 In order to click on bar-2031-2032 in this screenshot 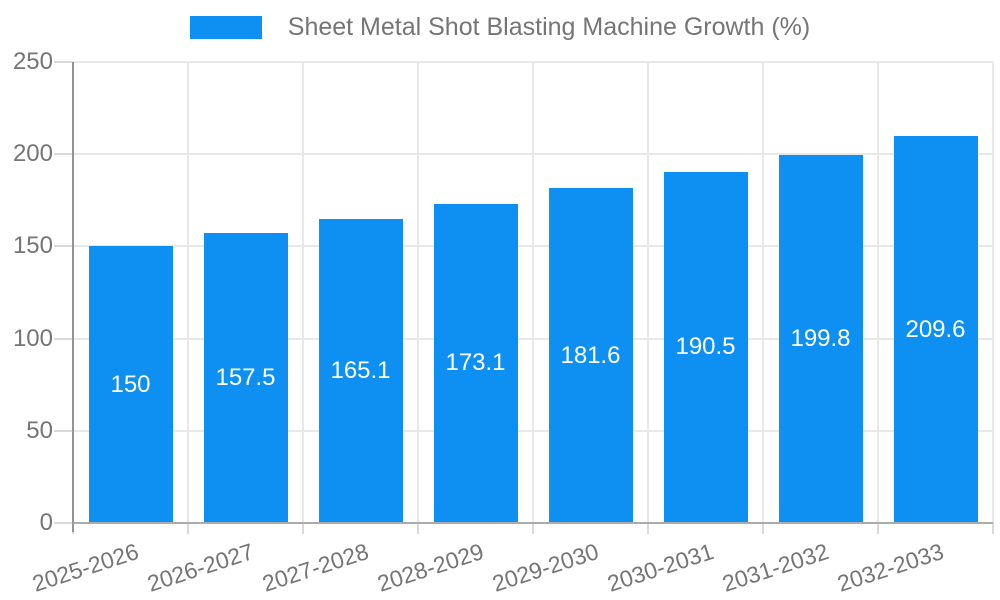, I will do `click(820, 338)`.